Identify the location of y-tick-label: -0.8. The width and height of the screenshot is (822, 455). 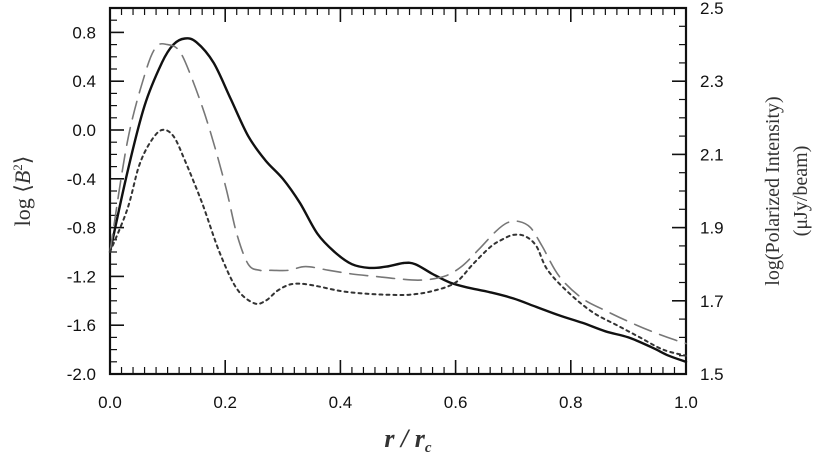
(81, 228).